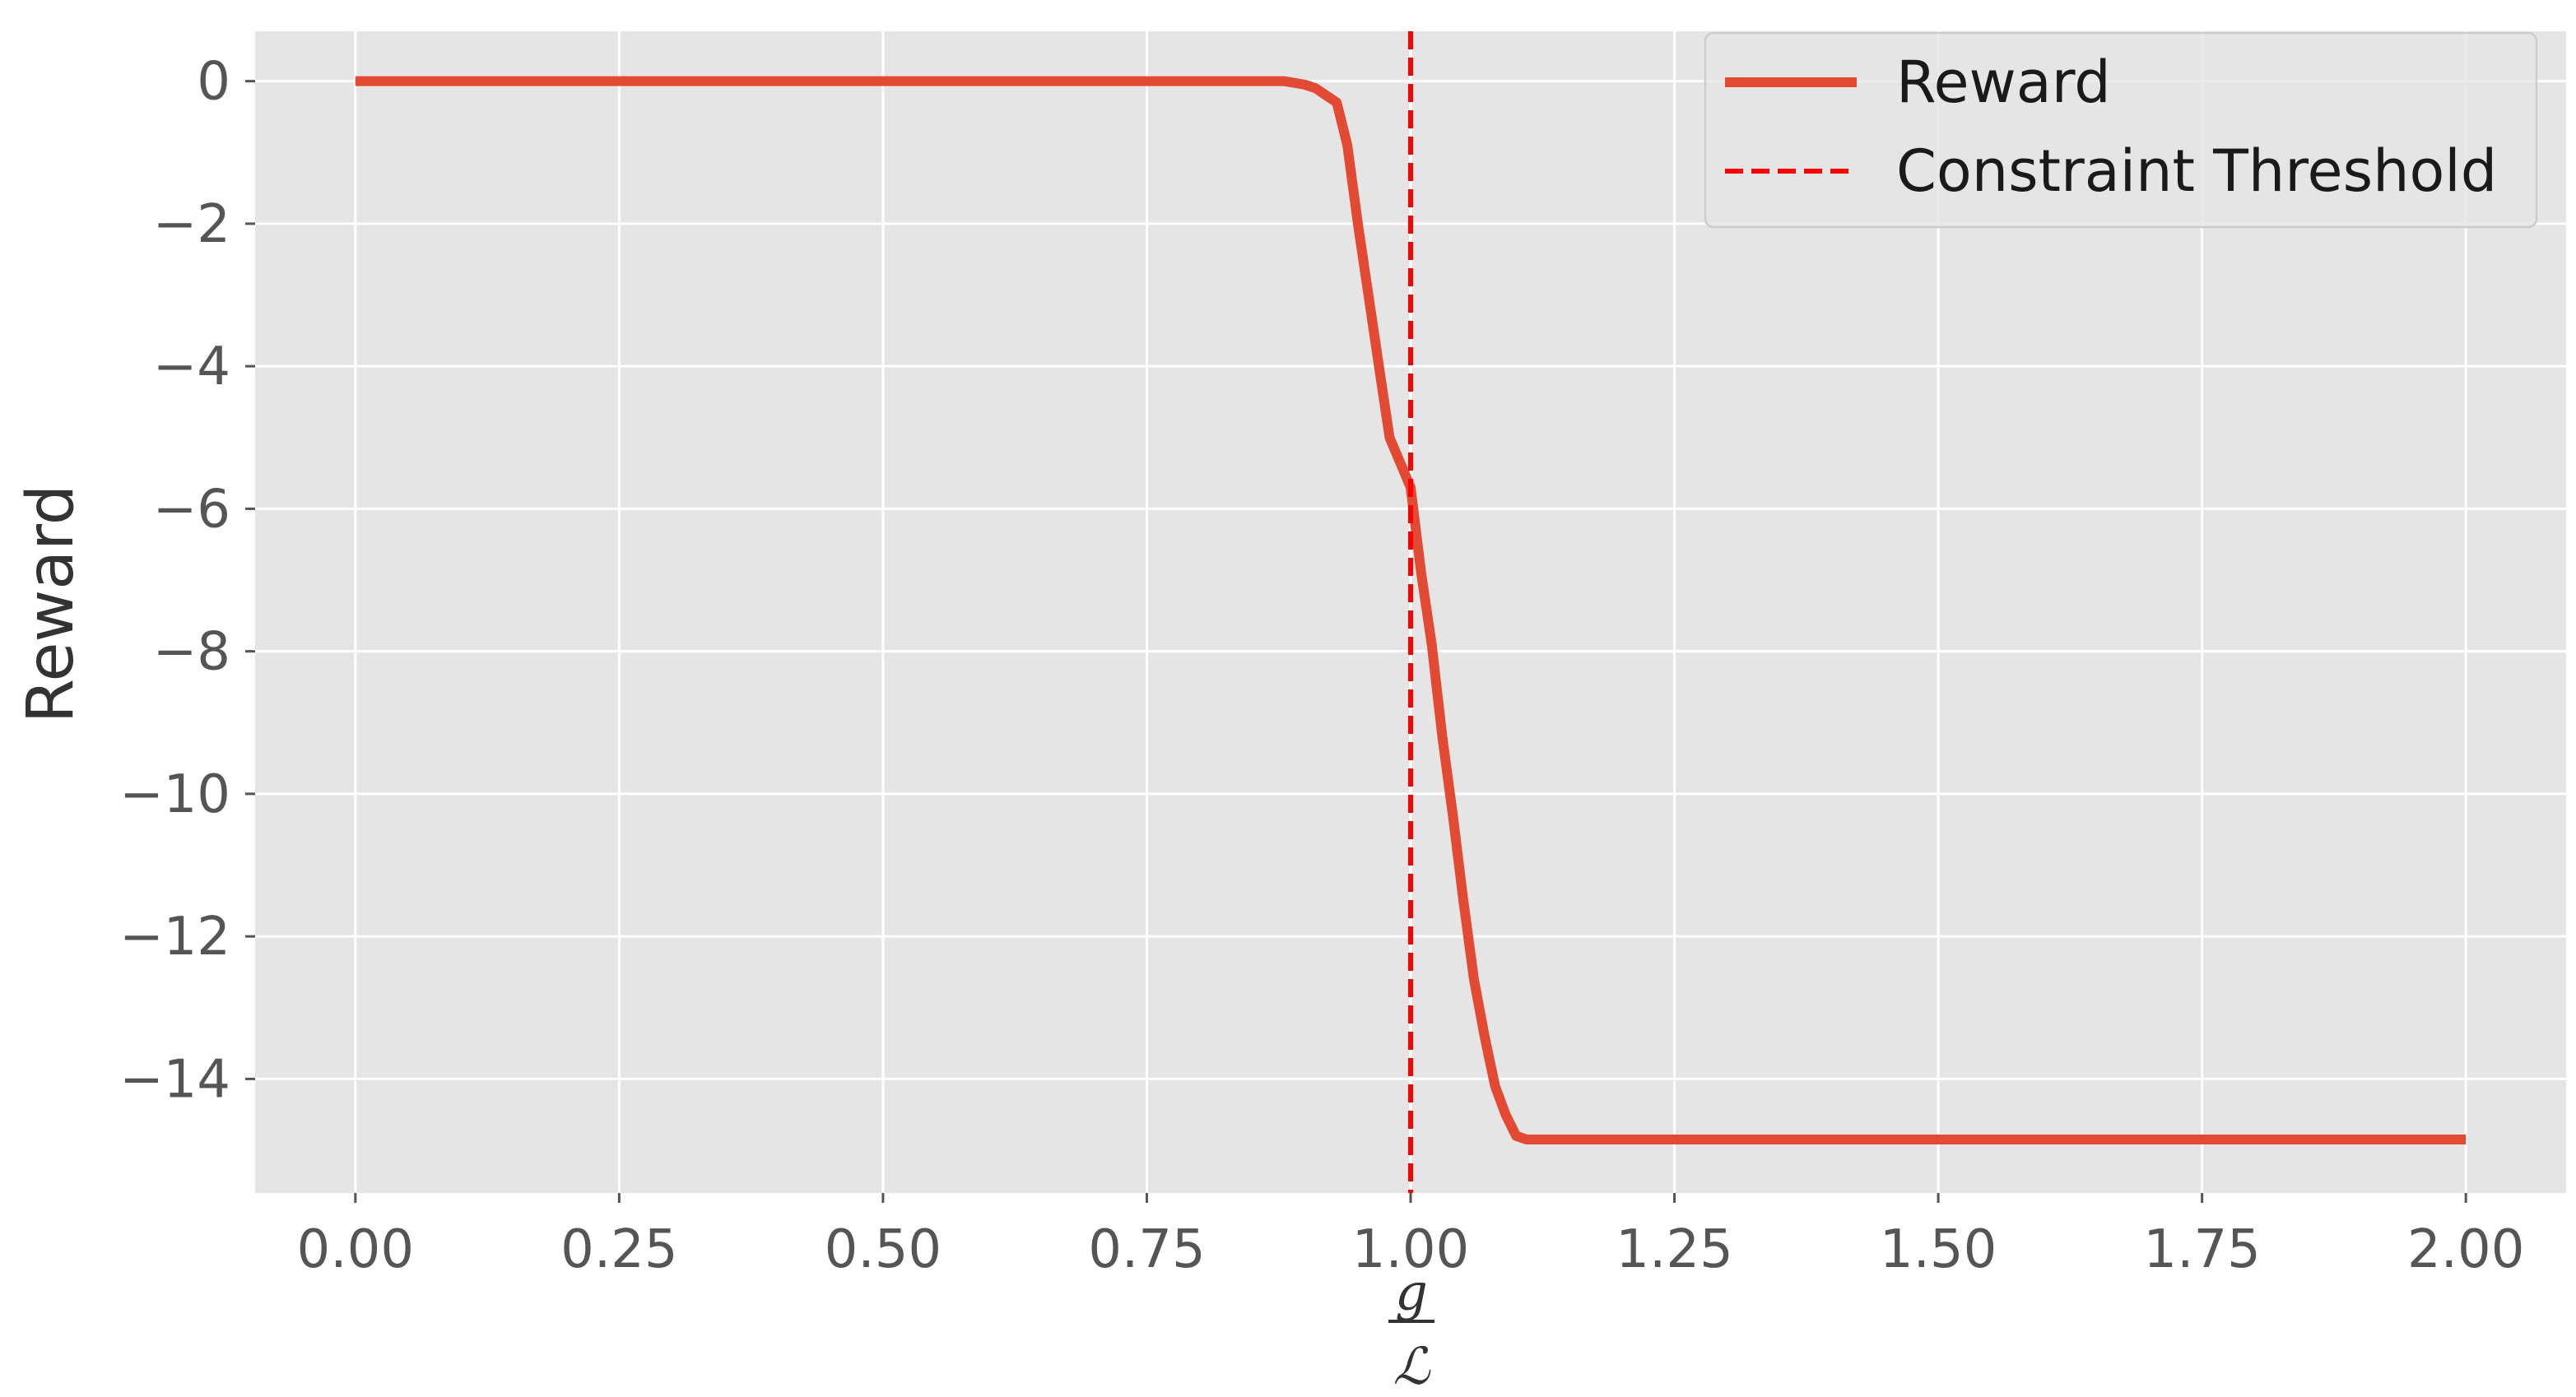 This screenshot has height=1397, width=2576. Describe the element at coordinates (1147, 1249) in the screenshot. I see `x-tick-label: 0.75` at that location.